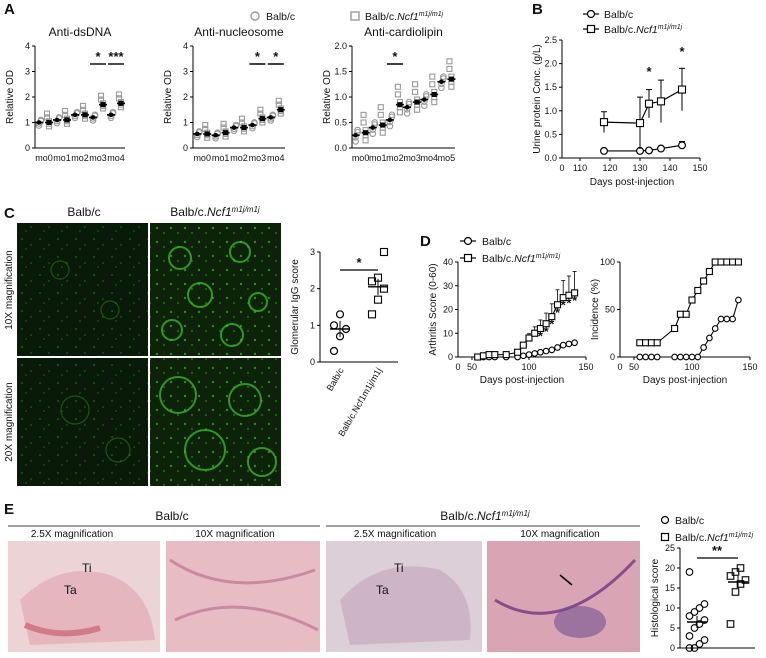  I want to click on mag-label-4: 10X magnification, so click(560, 534).